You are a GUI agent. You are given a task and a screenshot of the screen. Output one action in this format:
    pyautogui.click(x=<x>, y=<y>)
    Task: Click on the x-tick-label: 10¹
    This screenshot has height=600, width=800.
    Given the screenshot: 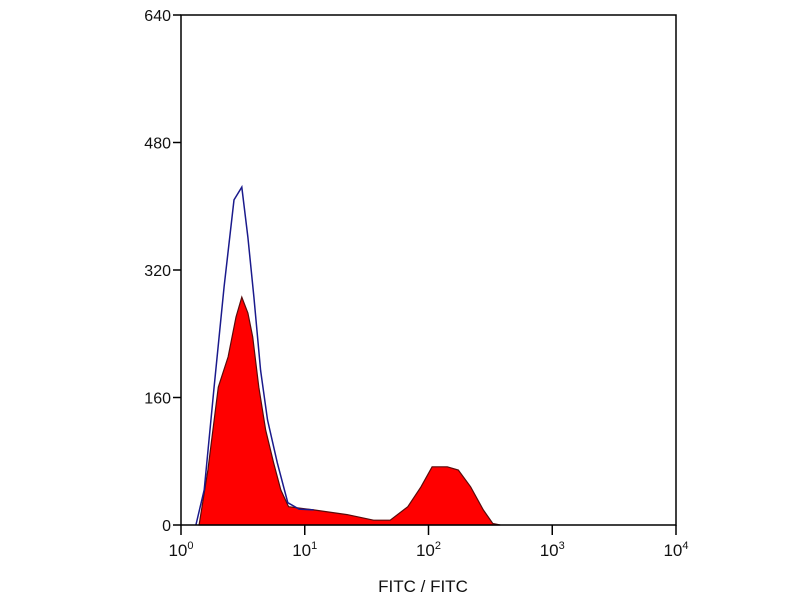 What is the action you would take?
    pyautogui.click(x=304, y=550)
    